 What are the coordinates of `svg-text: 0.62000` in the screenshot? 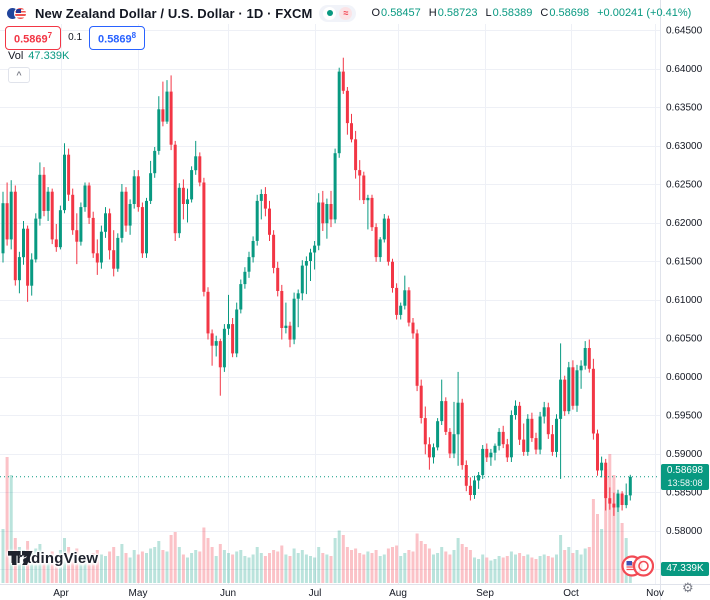 It's located at (684, 223).